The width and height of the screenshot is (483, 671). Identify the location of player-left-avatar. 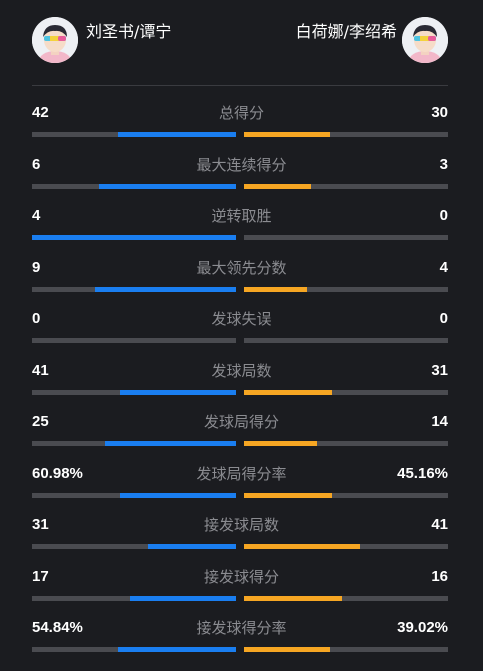
(55, 40).